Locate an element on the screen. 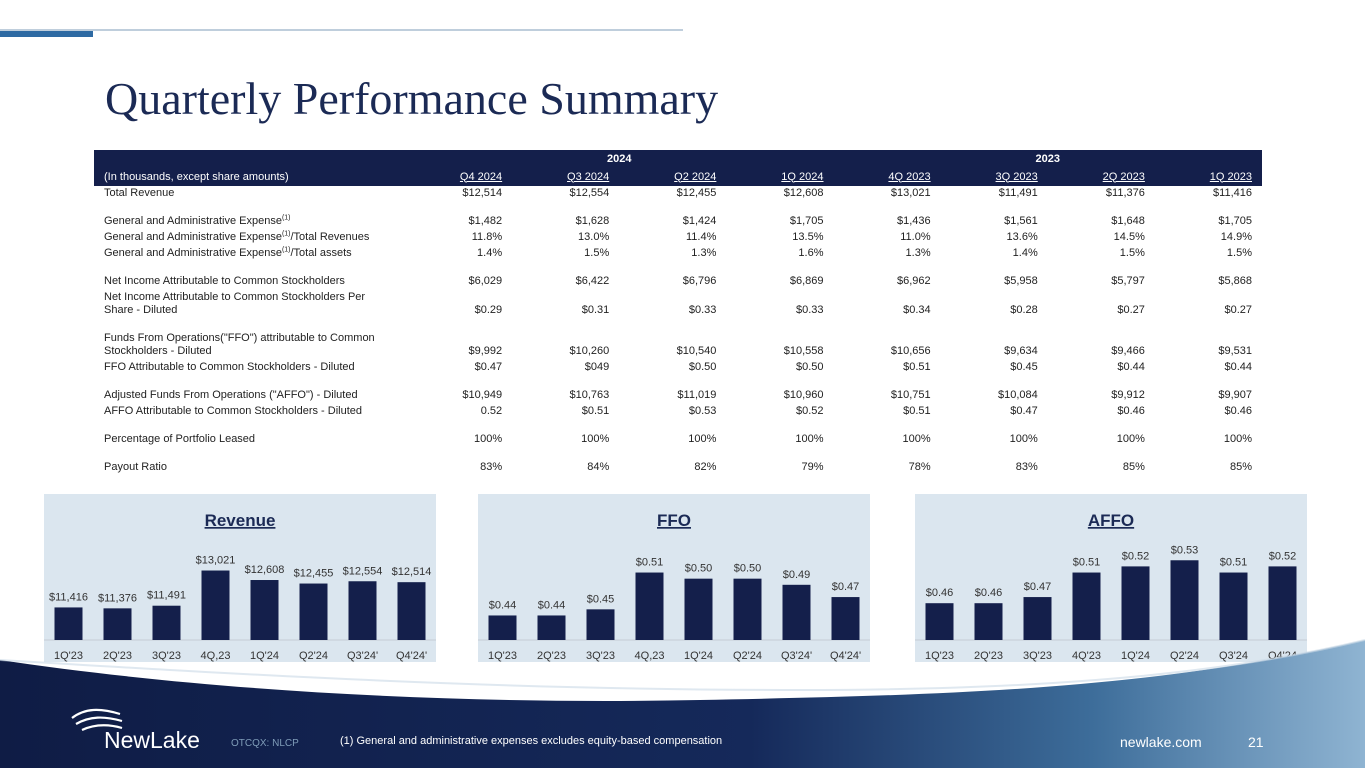  cell-value: $1,561 is located at coordinates (1021, 221).